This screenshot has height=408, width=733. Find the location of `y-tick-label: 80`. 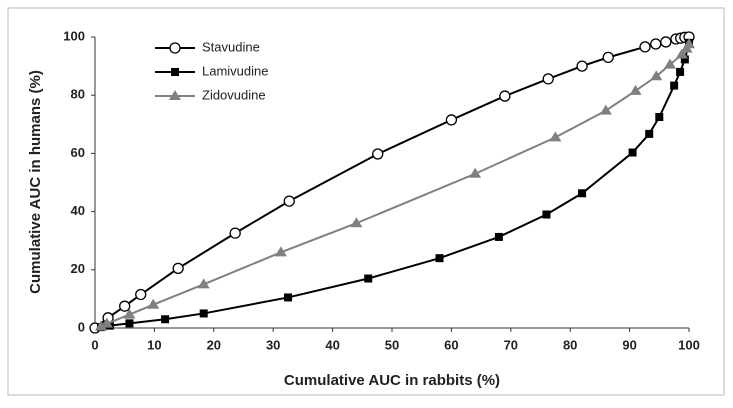

y-tick-label: 80 is located at coordinates (78, 94).